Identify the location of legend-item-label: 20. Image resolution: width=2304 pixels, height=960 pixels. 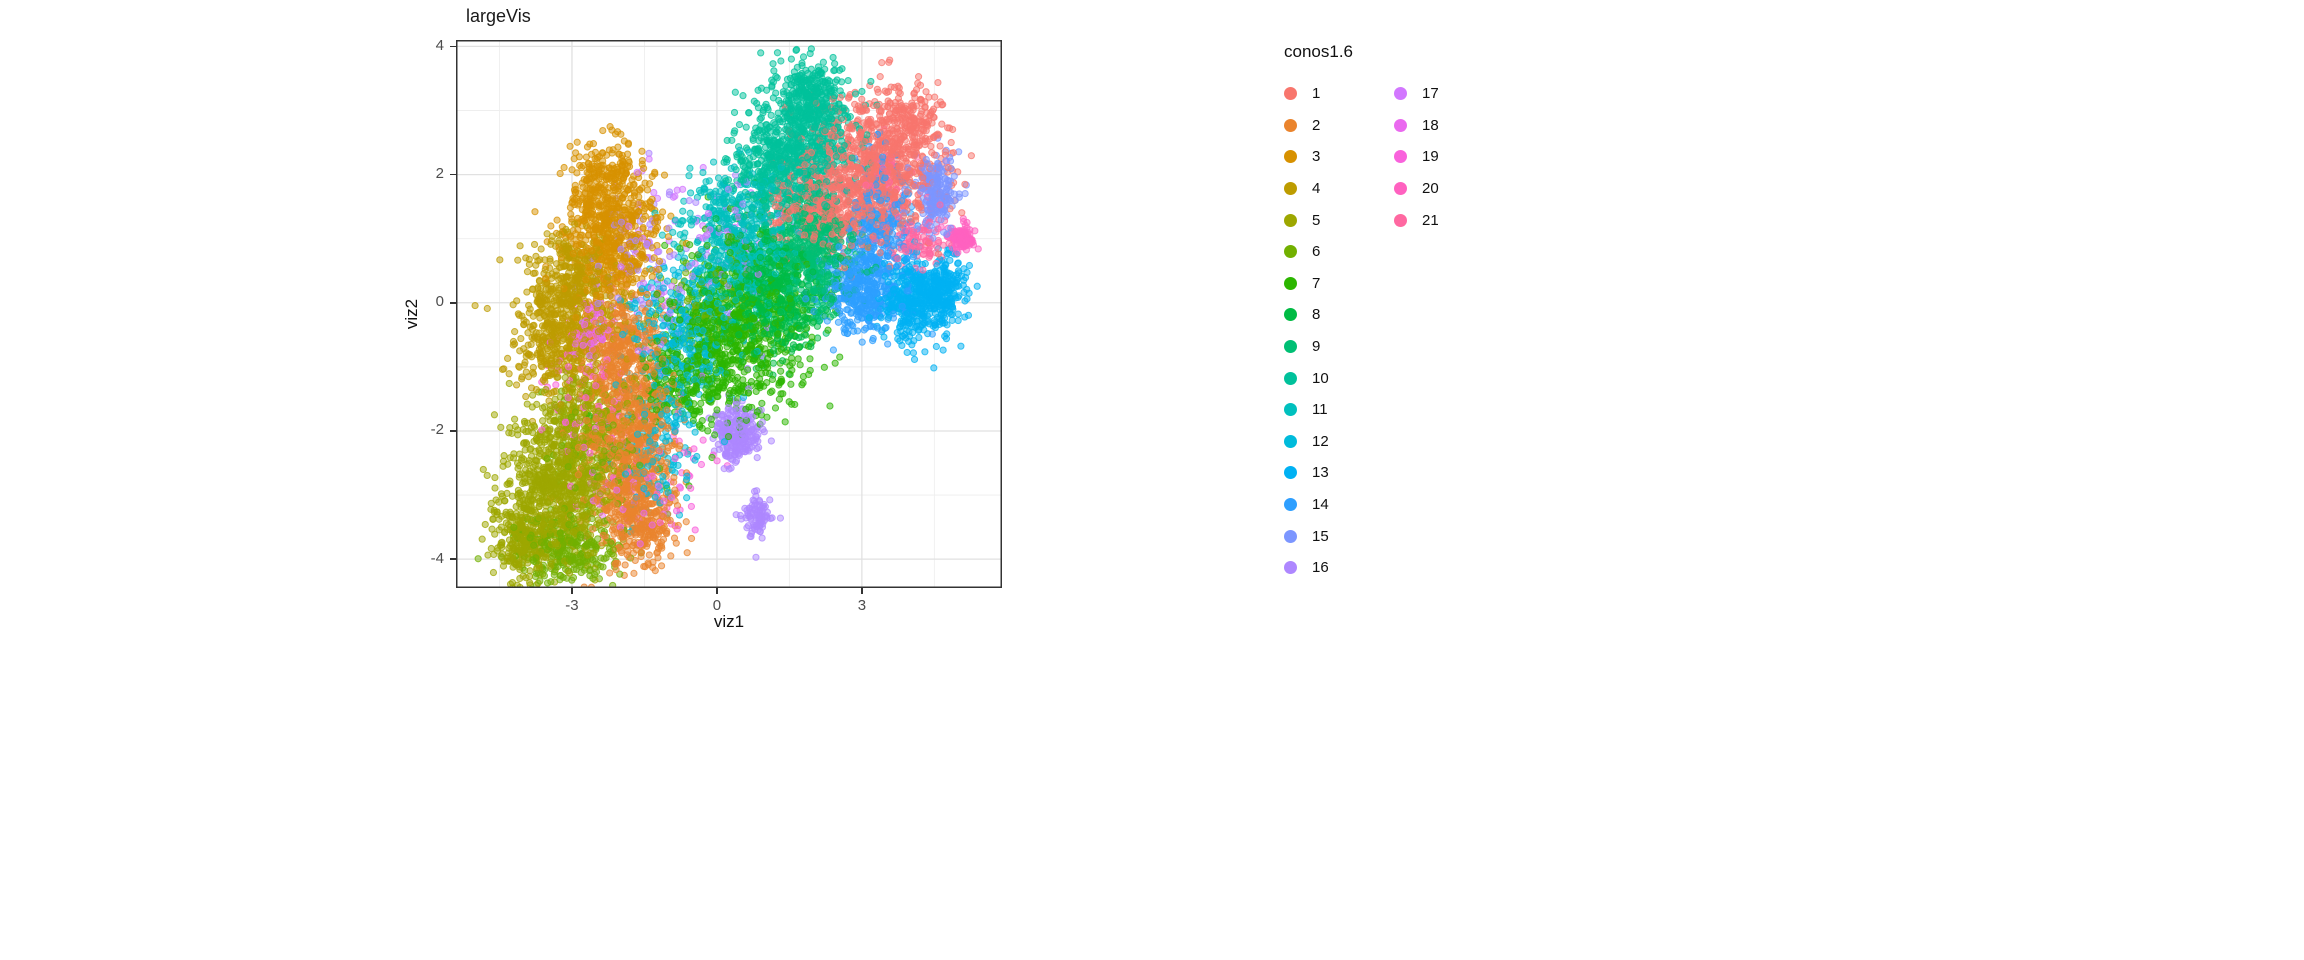
(1430, 189).